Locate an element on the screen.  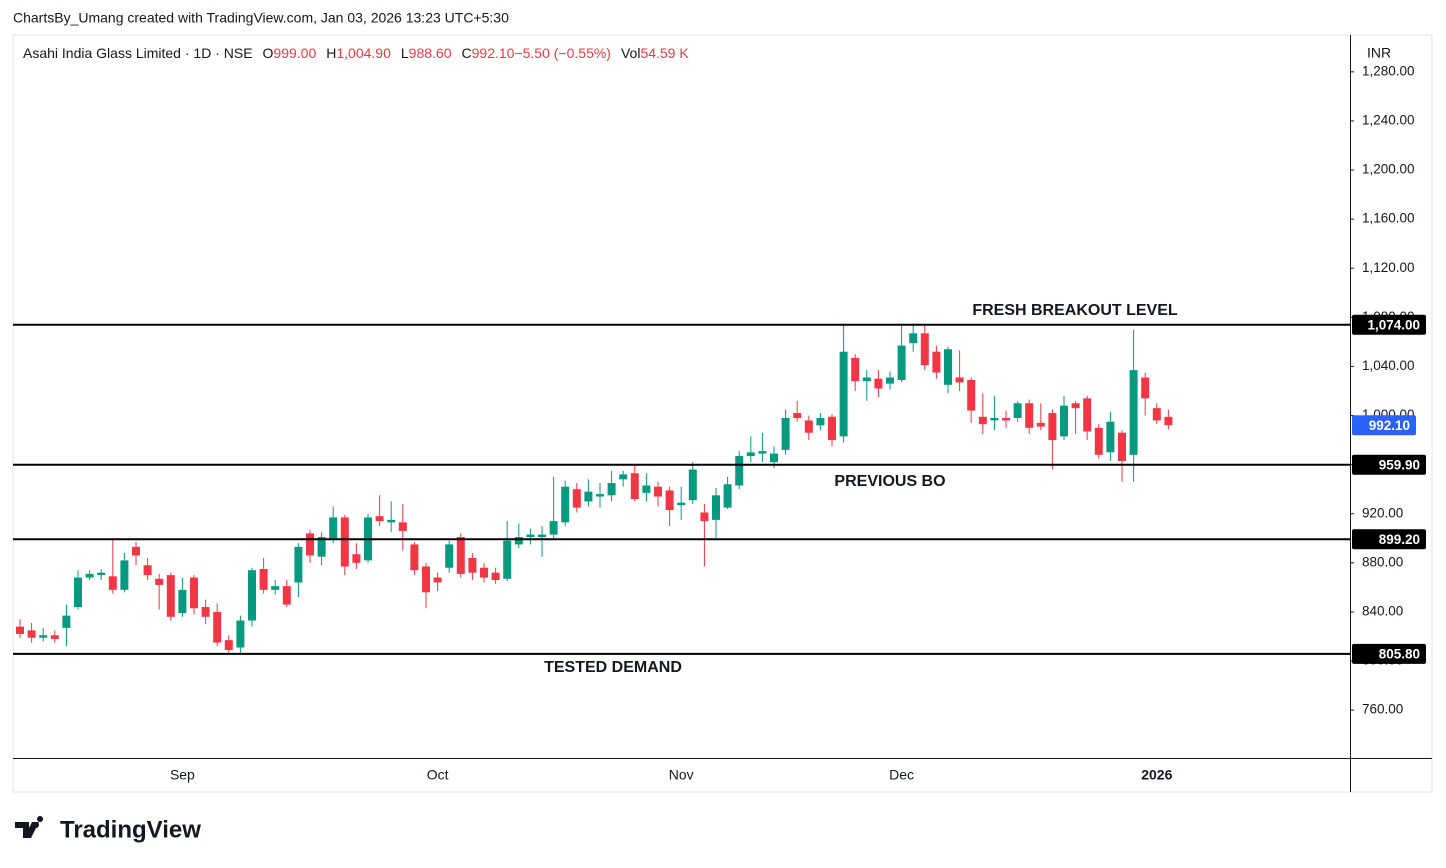
y-tick-label: 1,120.00 is located at coordinates (1388, 267).